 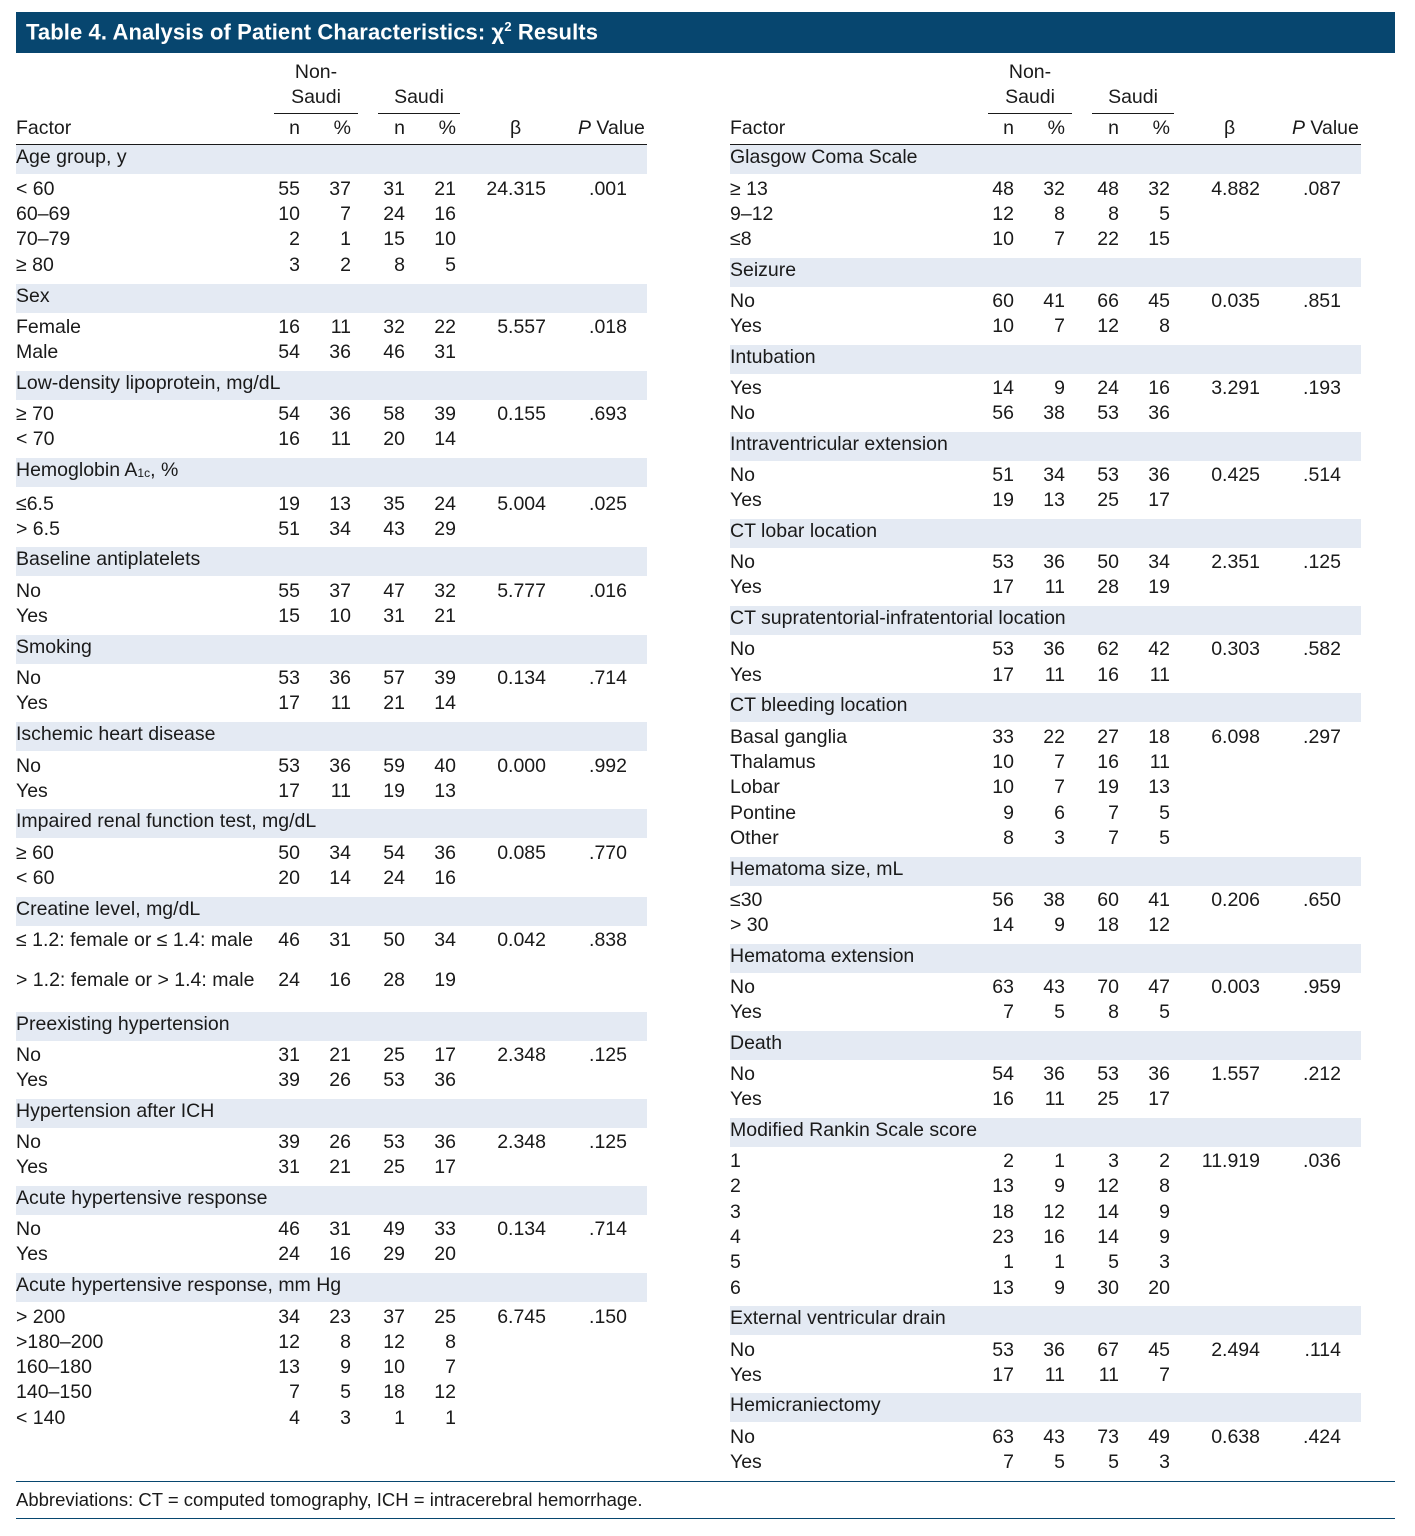 I want to click on cell-saudi-n: 18, so click(x=394, y=1392).